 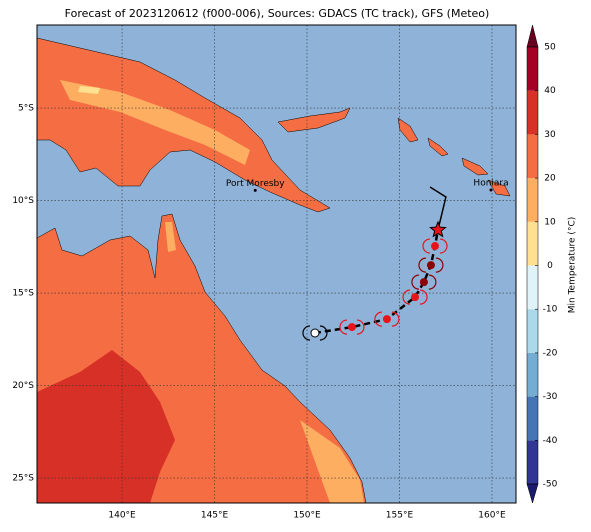 I want to click on y-tick-label: 10°S, so click(x=23, y=201).